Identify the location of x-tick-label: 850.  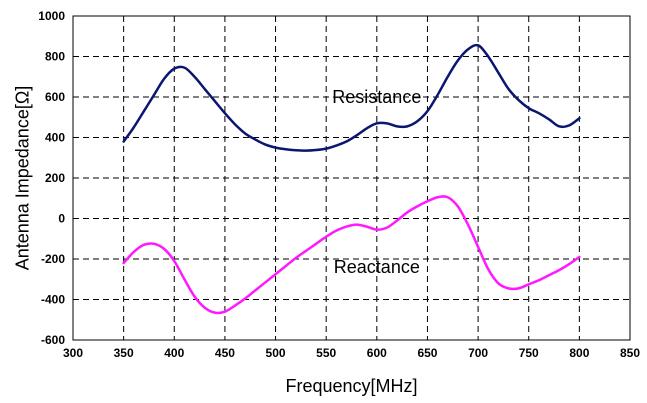
(630, 353).